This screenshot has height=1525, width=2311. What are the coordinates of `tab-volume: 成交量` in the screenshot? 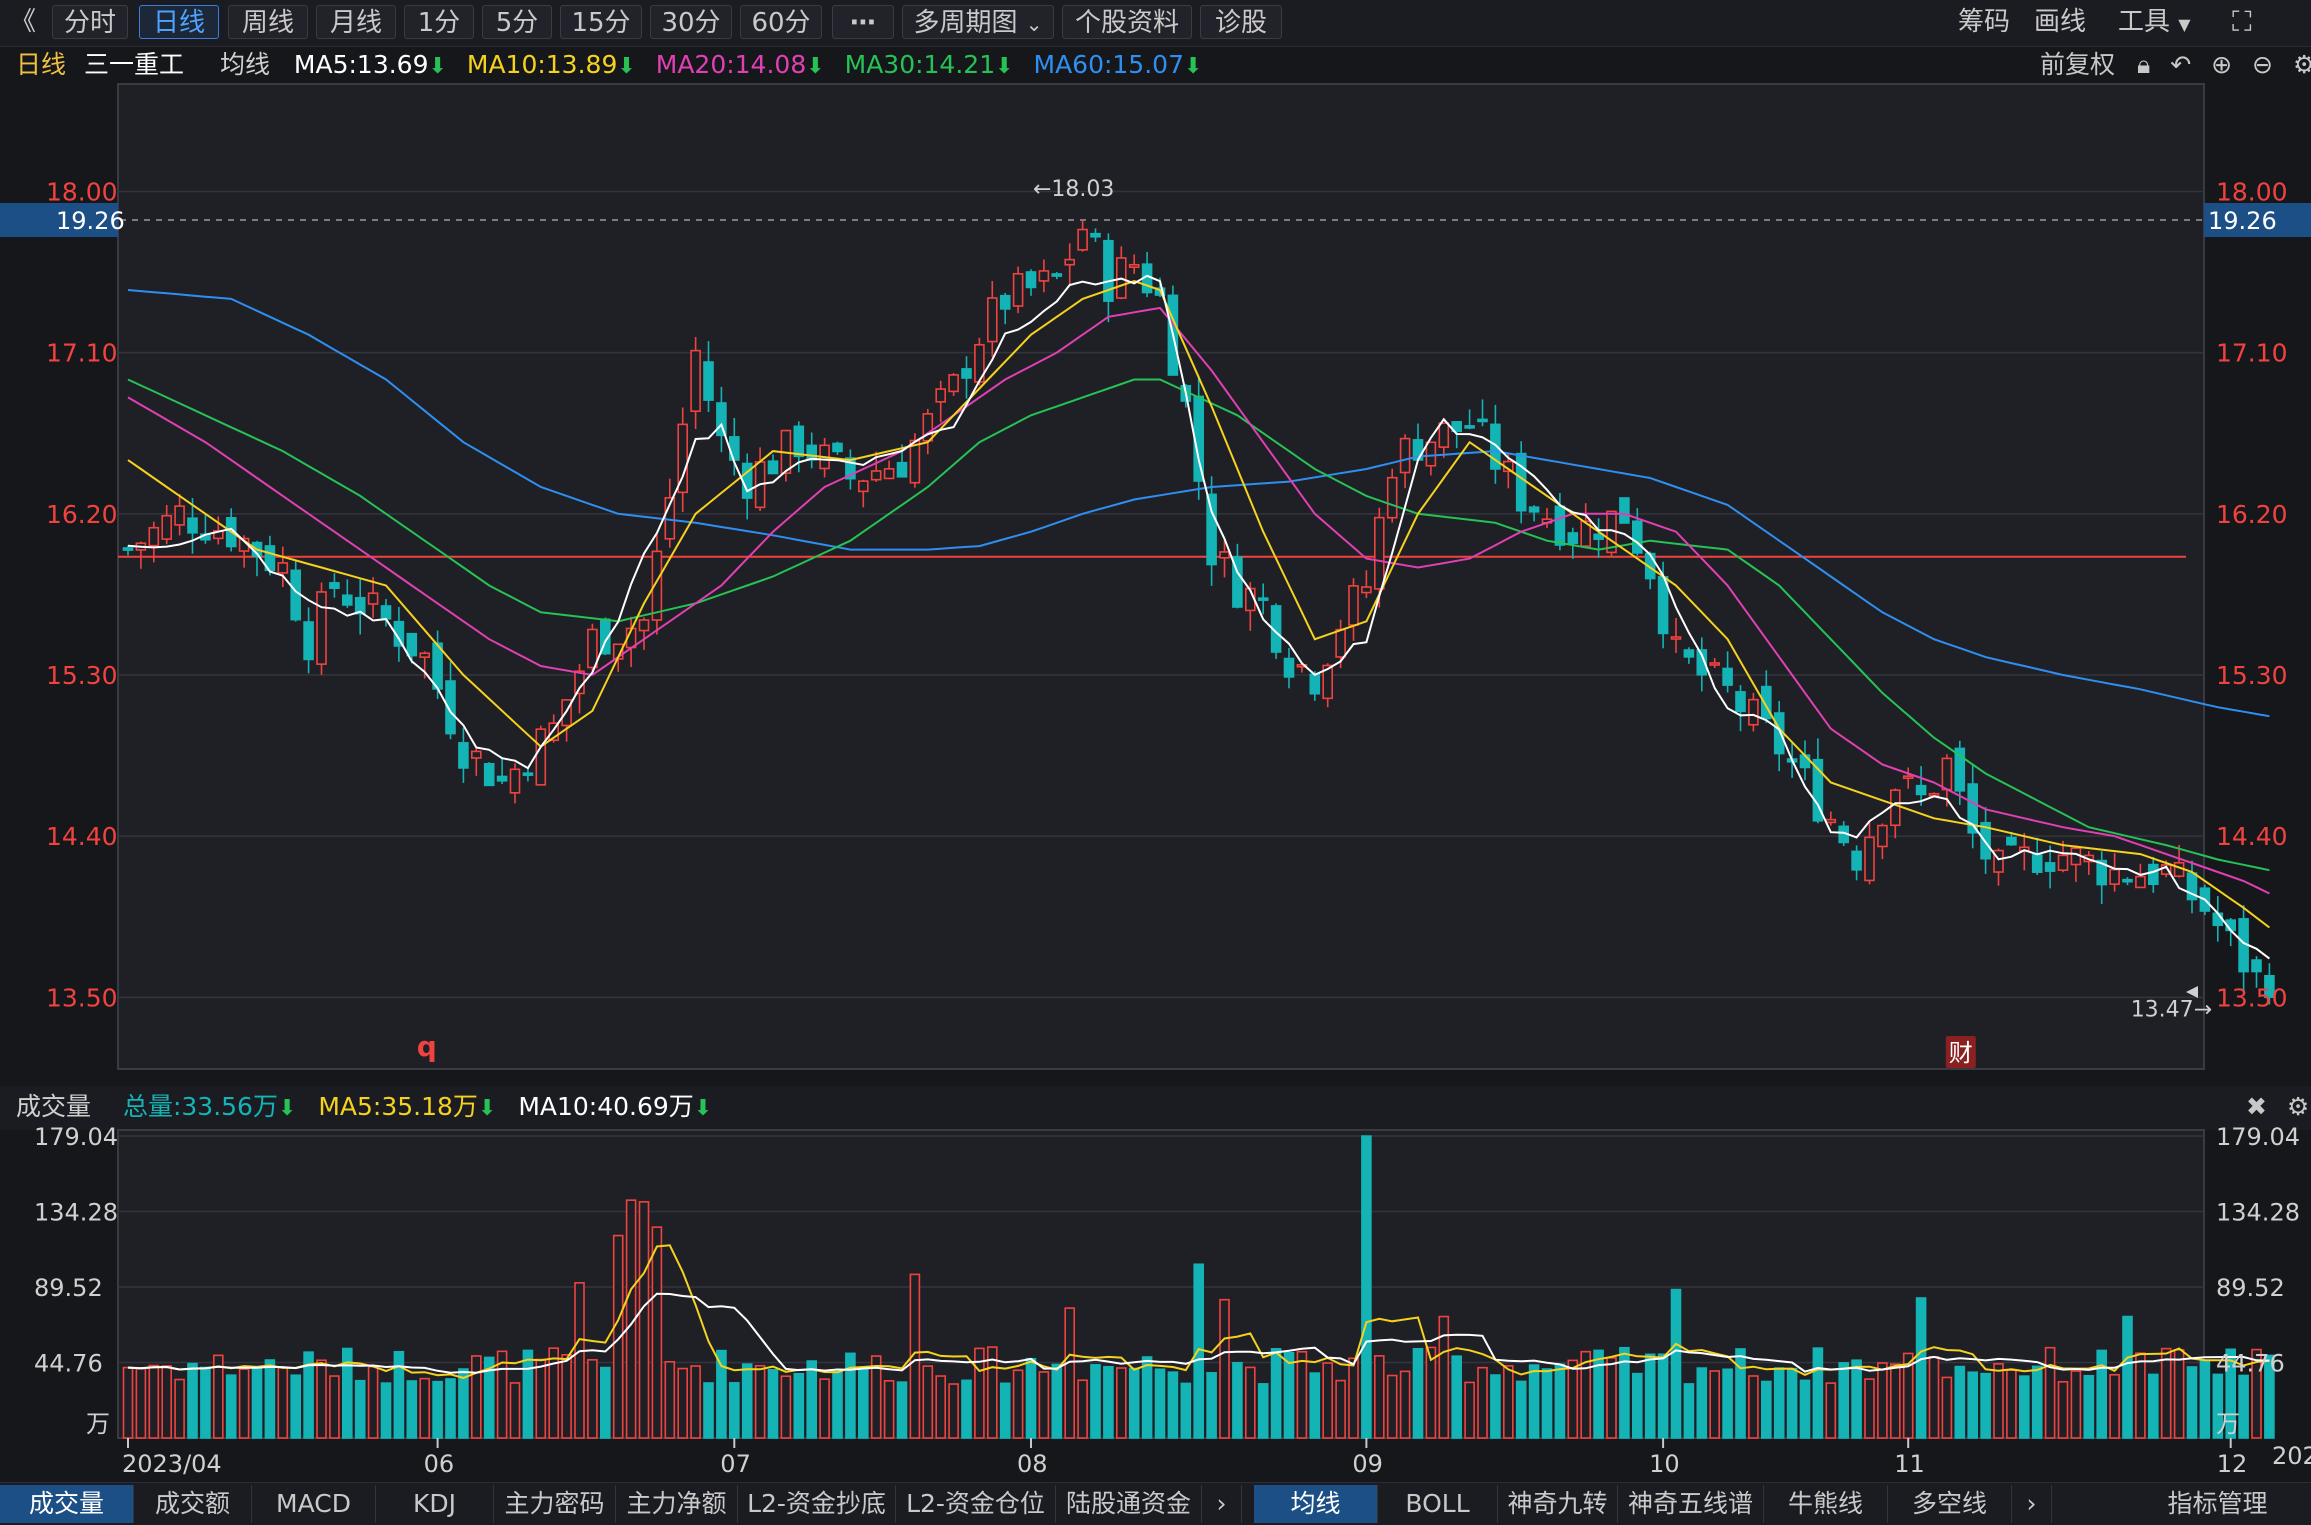 It's located at (67, 1504).